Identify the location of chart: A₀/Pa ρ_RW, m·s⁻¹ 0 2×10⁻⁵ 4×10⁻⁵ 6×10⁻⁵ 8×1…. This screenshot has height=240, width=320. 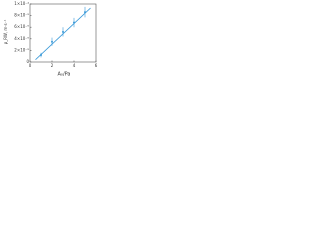
(50, 39).